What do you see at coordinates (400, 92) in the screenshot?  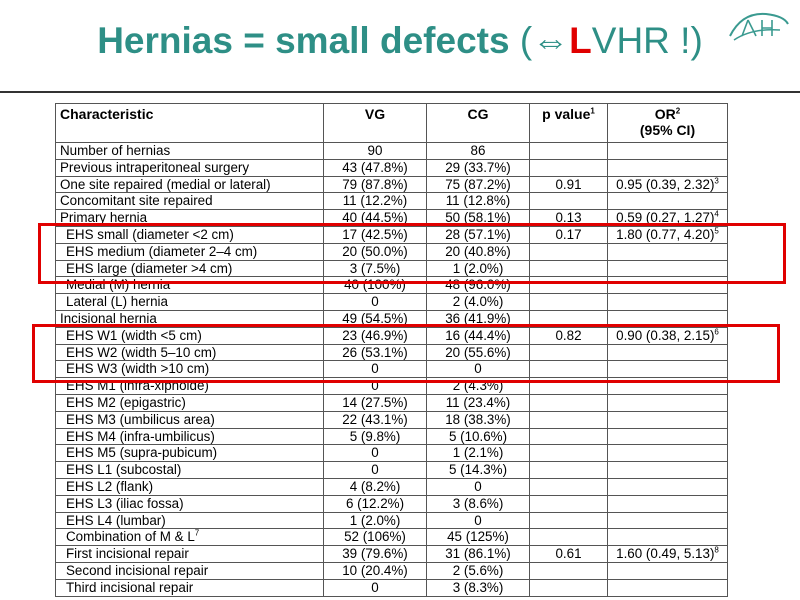 I see `title-divider` at bounding box center [400, 92].